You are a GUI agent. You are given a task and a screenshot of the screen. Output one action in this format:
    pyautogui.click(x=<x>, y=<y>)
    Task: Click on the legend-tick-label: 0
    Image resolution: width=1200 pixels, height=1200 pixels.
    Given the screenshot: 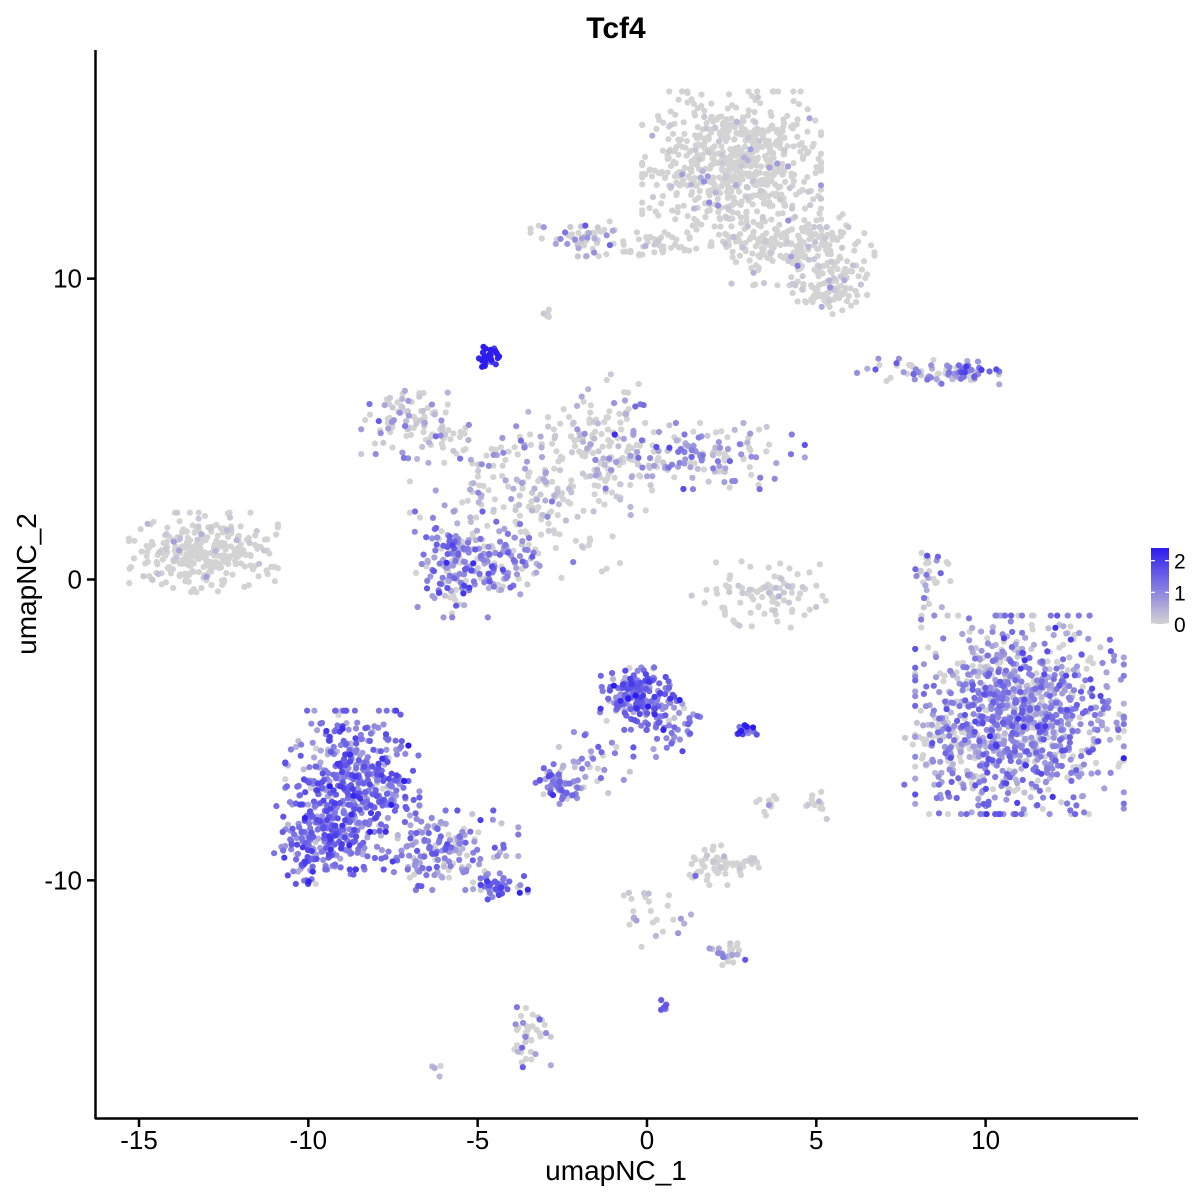 What is the action you would take?
    pyautogui.click(x=1180, y=625)
    